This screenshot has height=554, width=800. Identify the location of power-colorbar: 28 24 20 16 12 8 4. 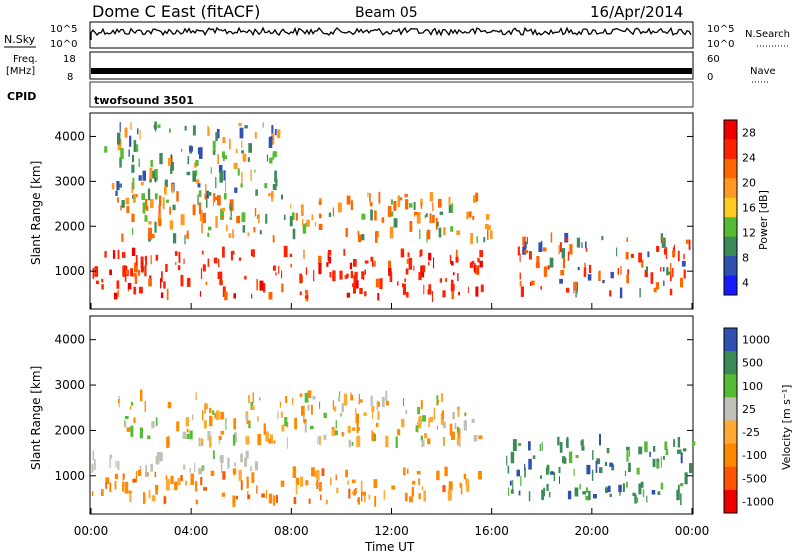
(739, 207).